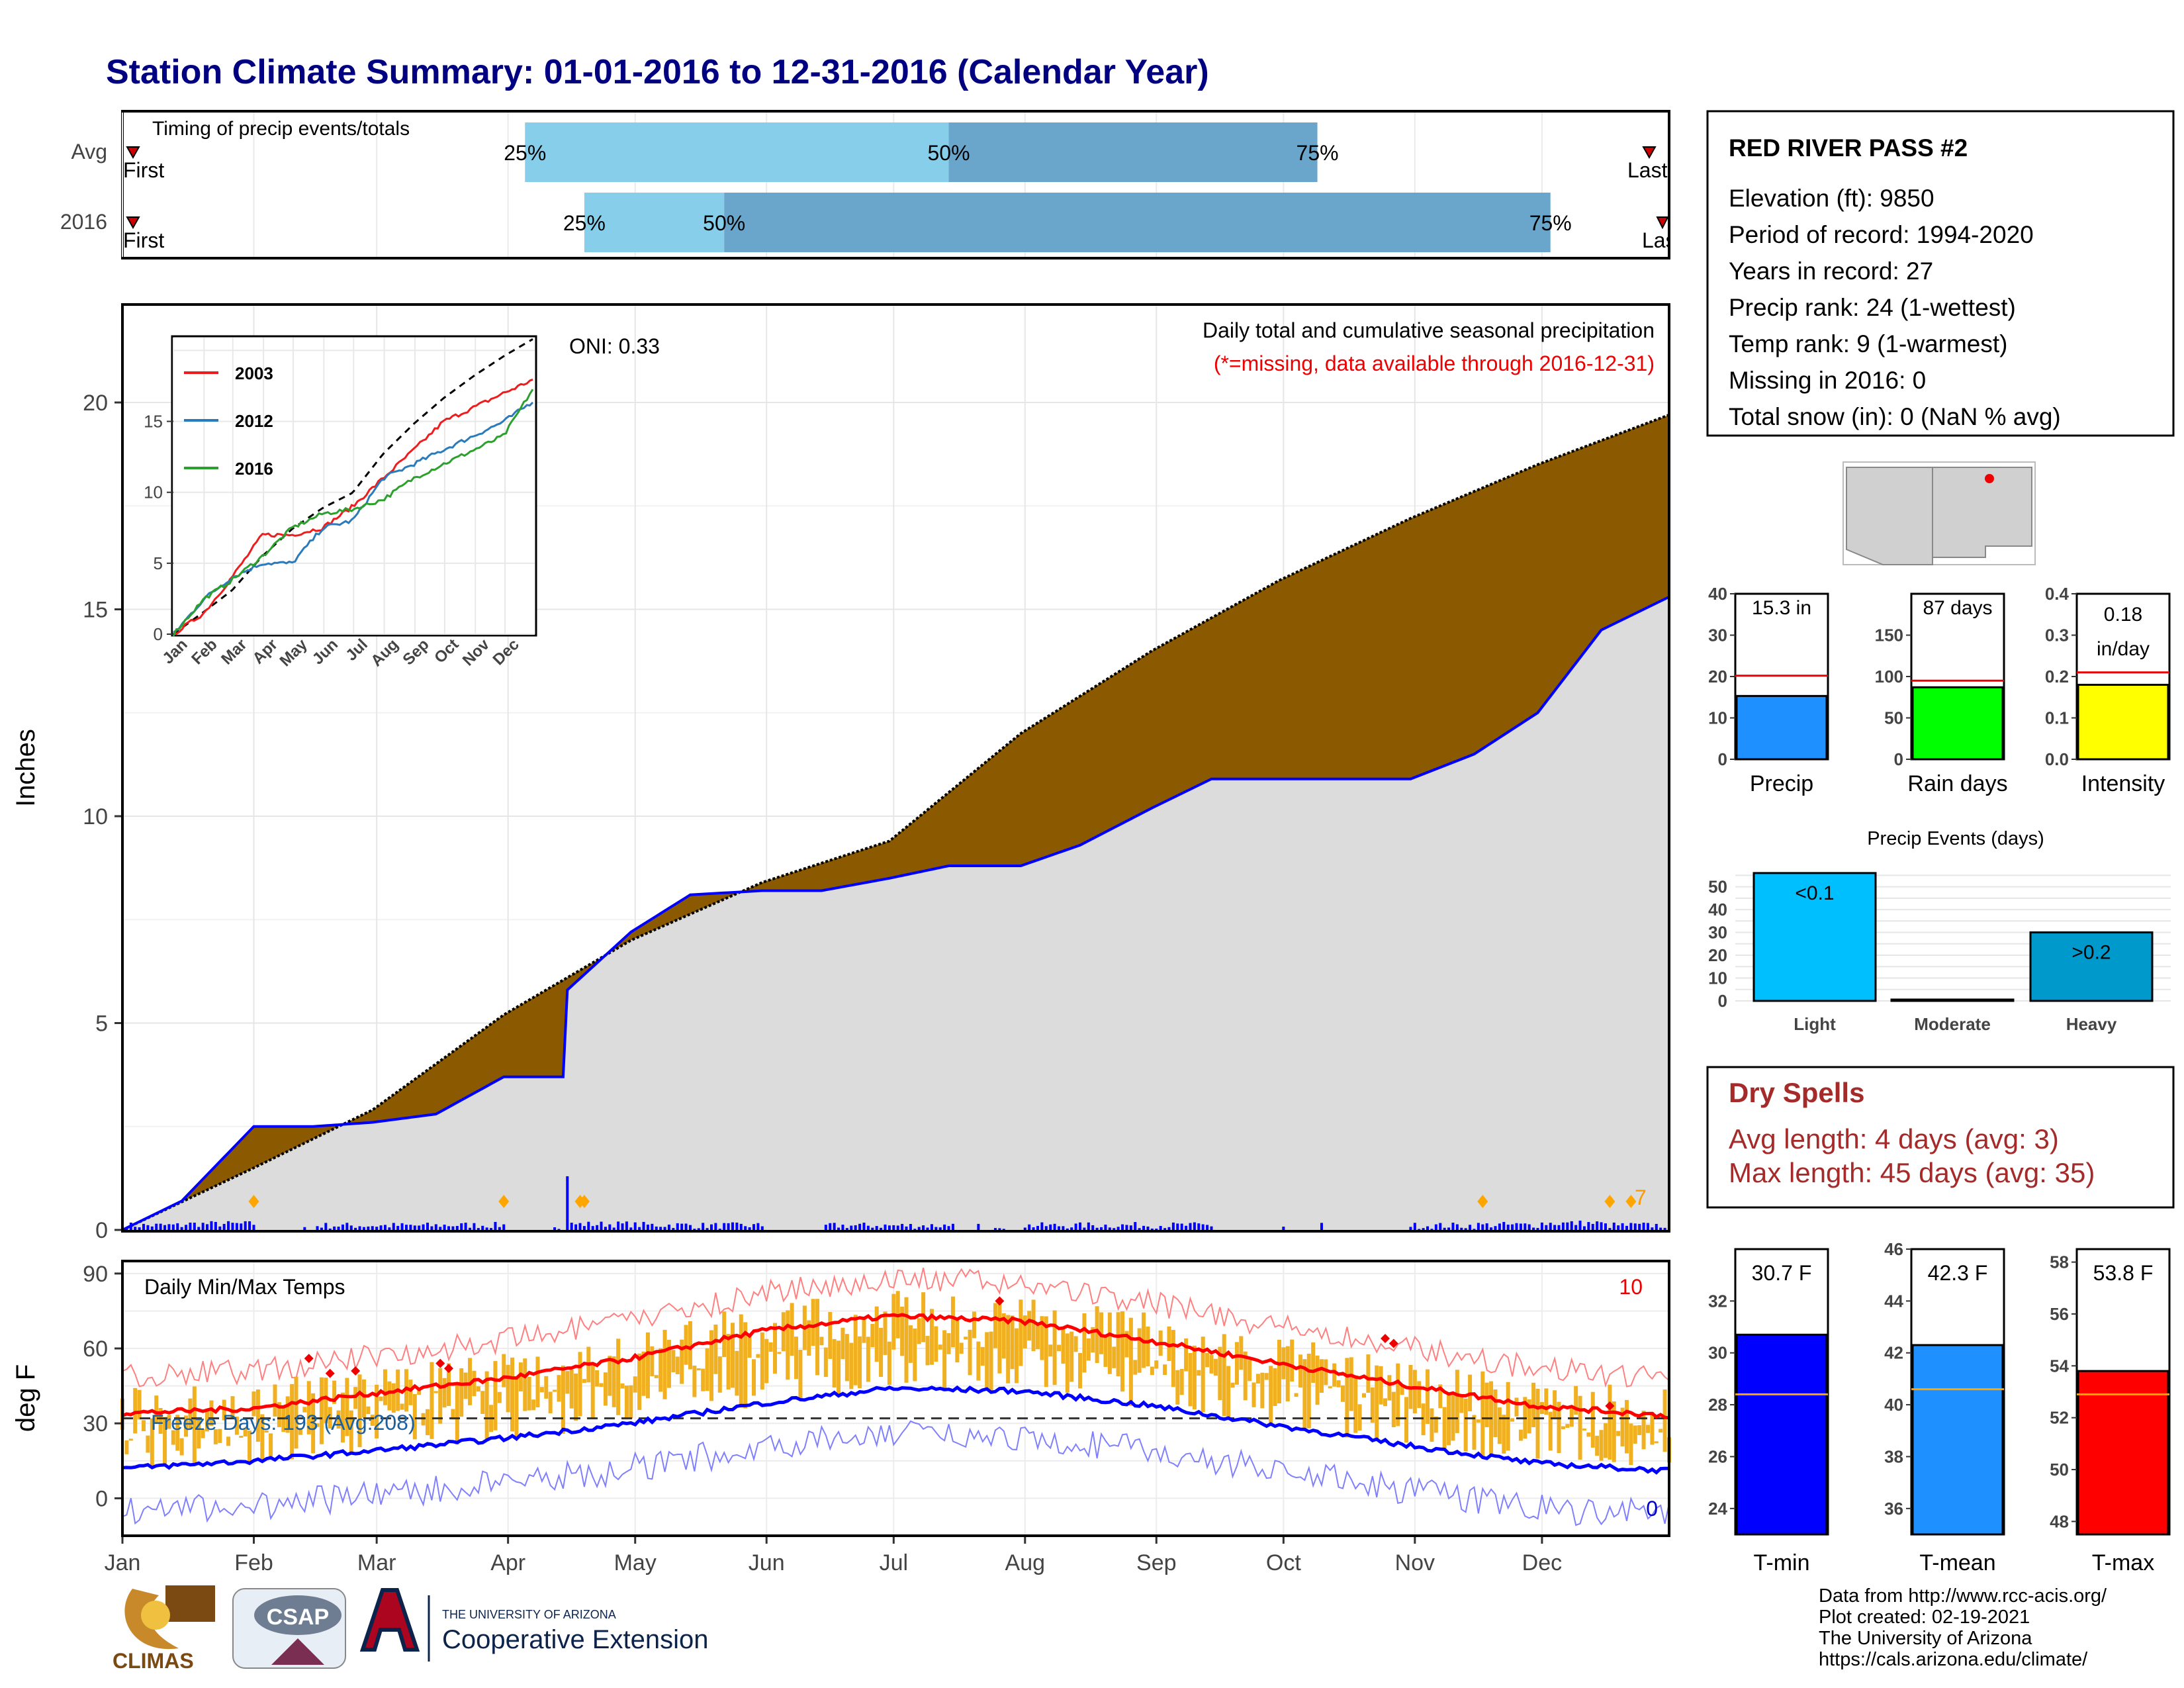  I want to click on month-axis: Jan Feb Mar Apr May Jun Jul Aug Sep Oct Nov Dec, so click(833, 1555).